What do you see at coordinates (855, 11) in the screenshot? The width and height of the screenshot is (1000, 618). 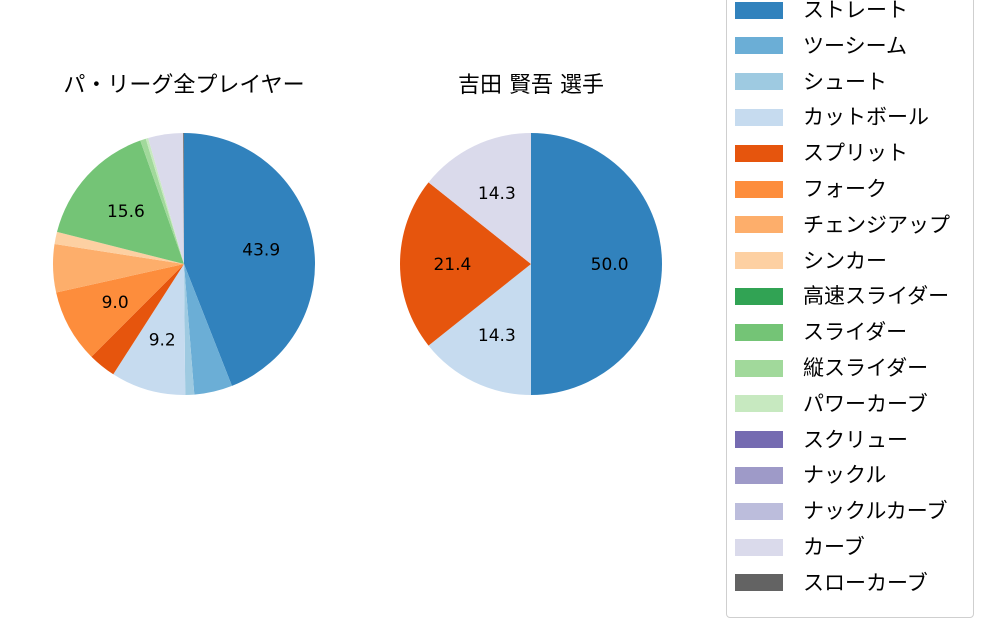 I see `legend-label: ストレート` at bounding box center [855, 11].